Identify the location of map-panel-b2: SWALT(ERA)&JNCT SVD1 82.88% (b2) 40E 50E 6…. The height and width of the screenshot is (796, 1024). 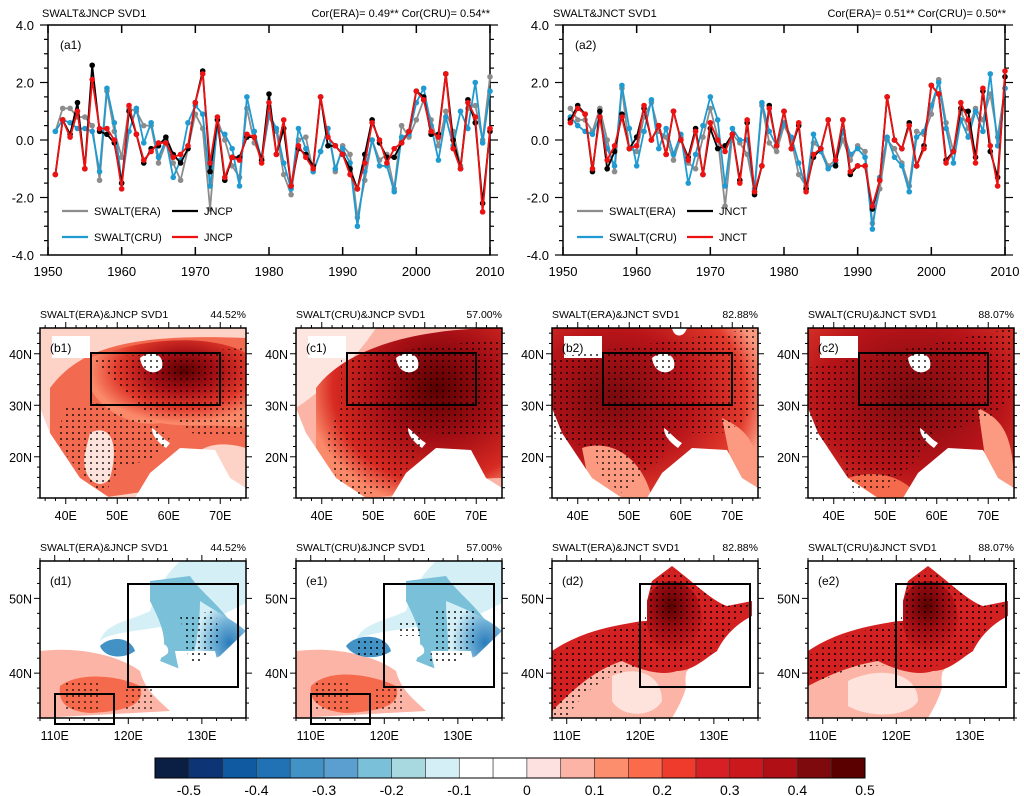
(642, 416).